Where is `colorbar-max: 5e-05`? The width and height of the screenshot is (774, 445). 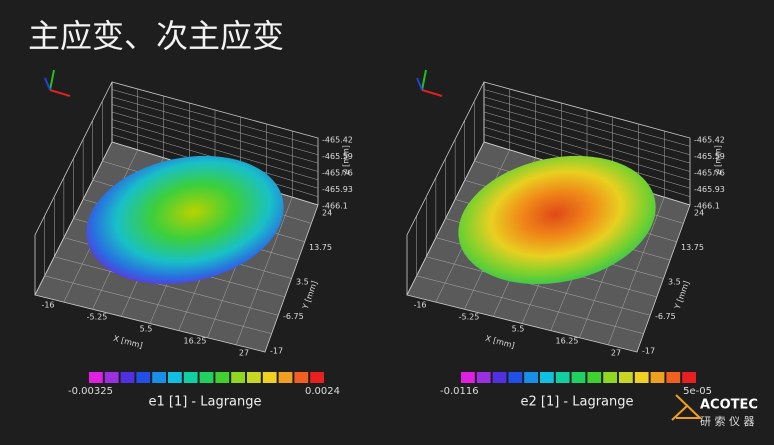 colorbar-max: 5e-05 is located at coordinates (697, 391).